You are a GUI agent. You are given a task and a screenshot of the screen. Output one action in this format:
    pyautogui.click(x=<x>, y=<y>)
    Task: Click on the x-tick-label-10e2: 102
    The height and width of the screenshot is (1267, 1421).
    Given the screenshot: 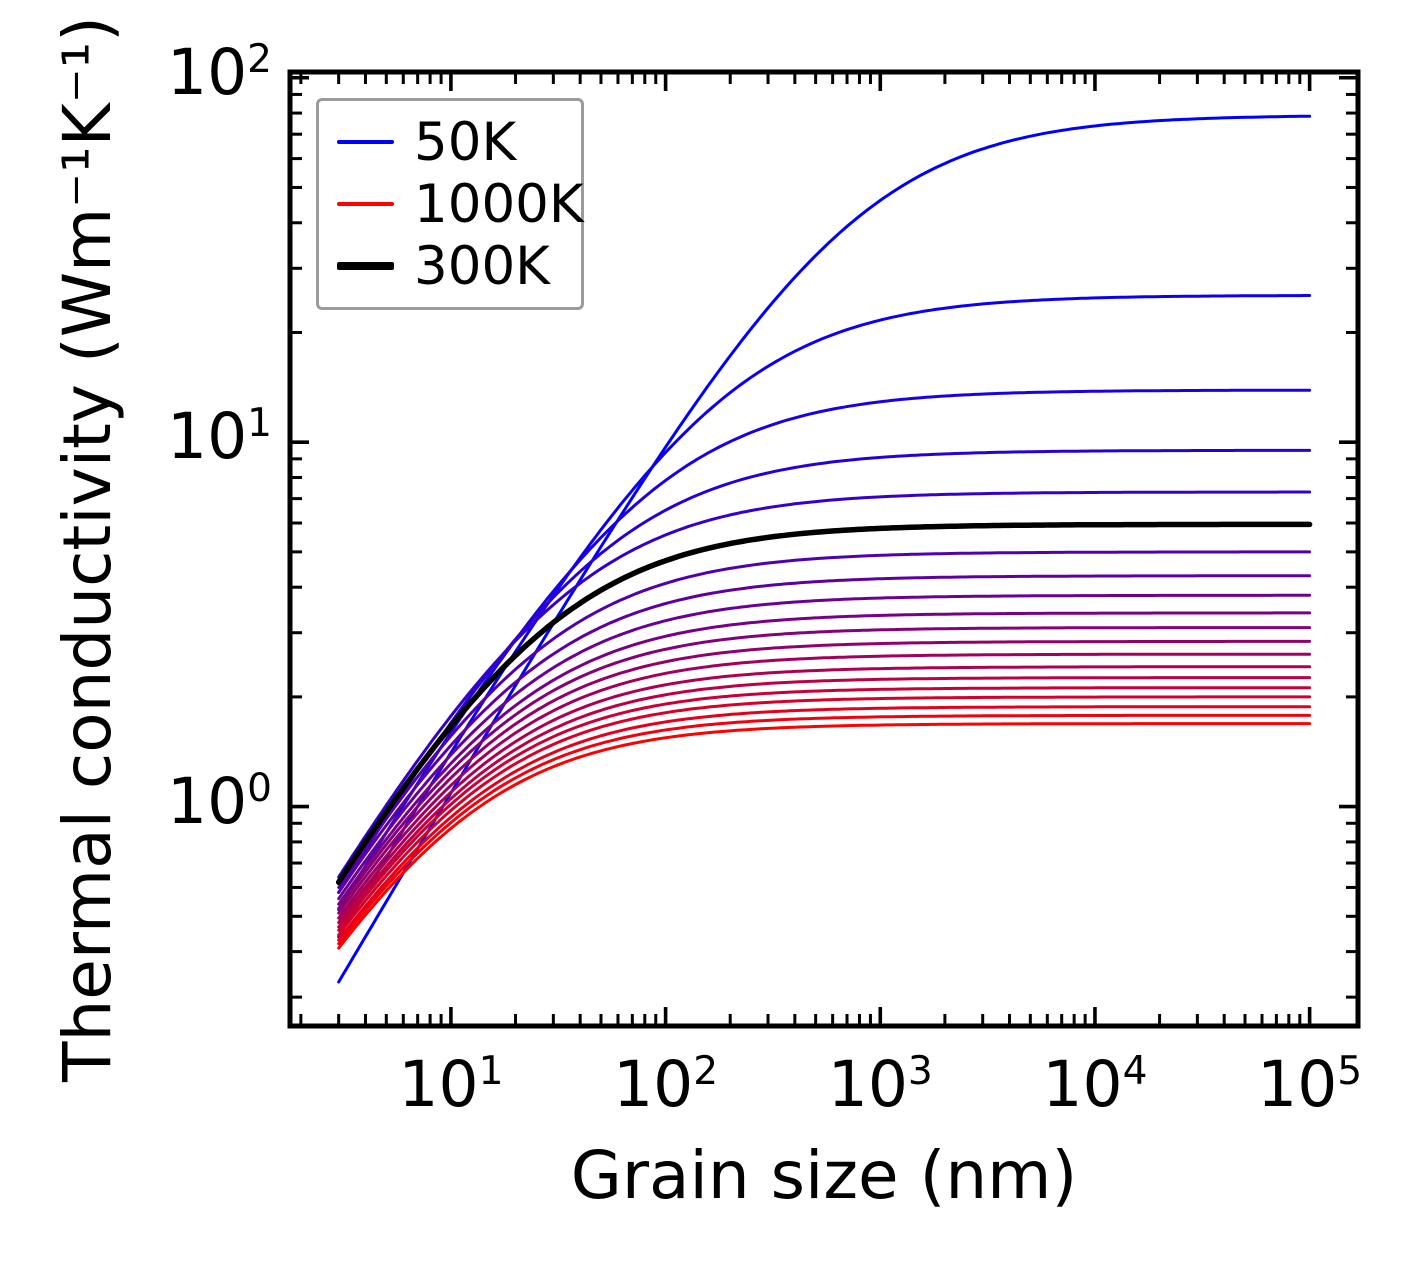 What is the action you would take?
    pyautogui.click(x=666, y=1084)
    